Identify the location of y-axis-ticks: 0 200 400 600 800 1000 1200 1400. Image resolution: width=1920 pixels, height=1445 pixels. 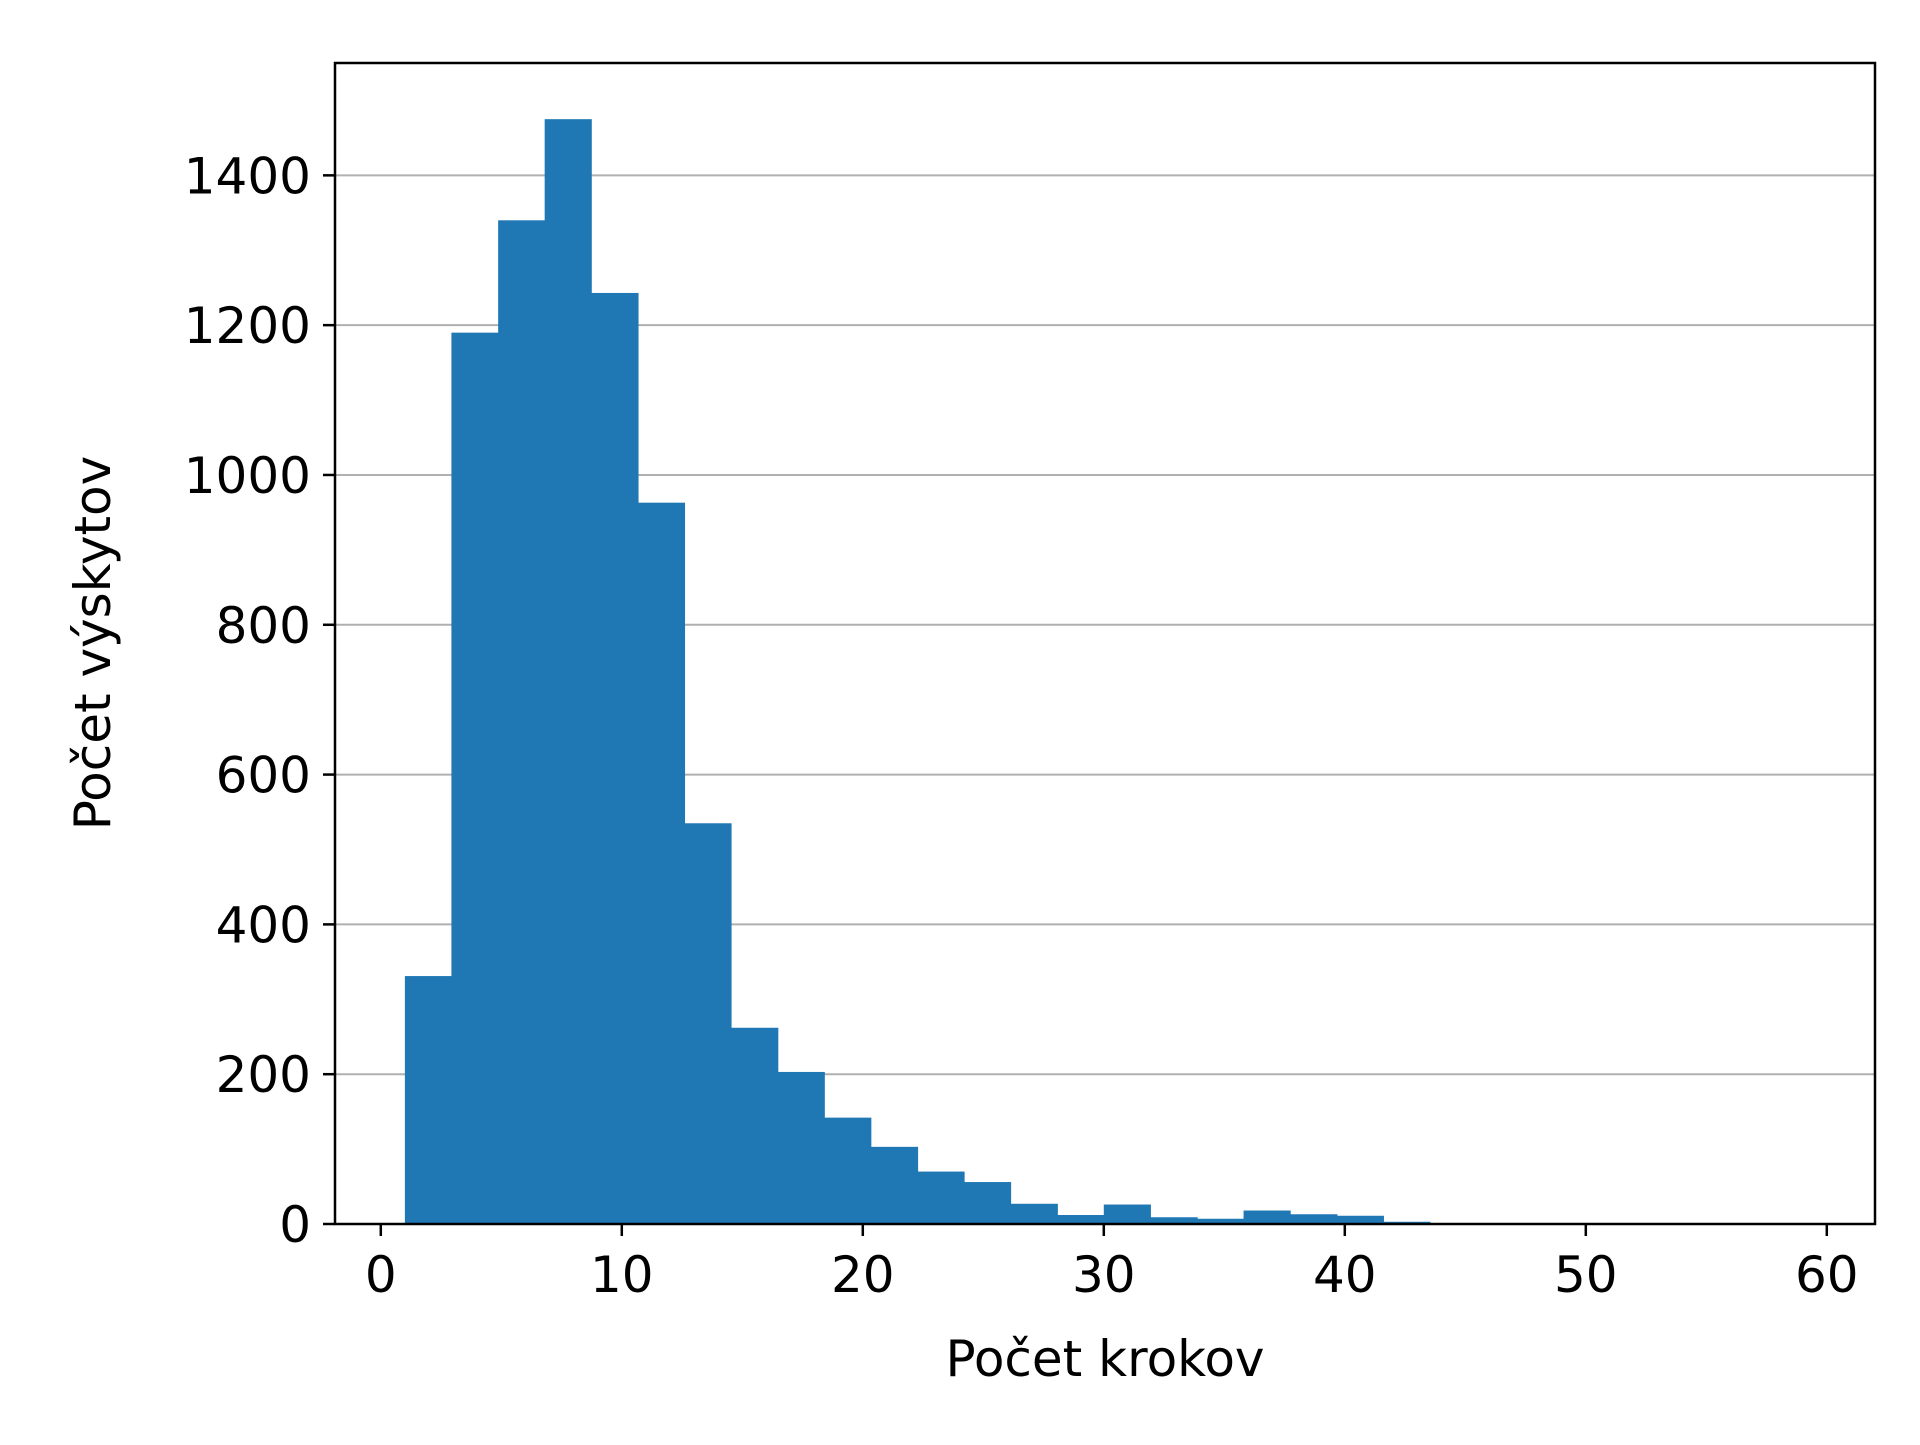
(259, 700).